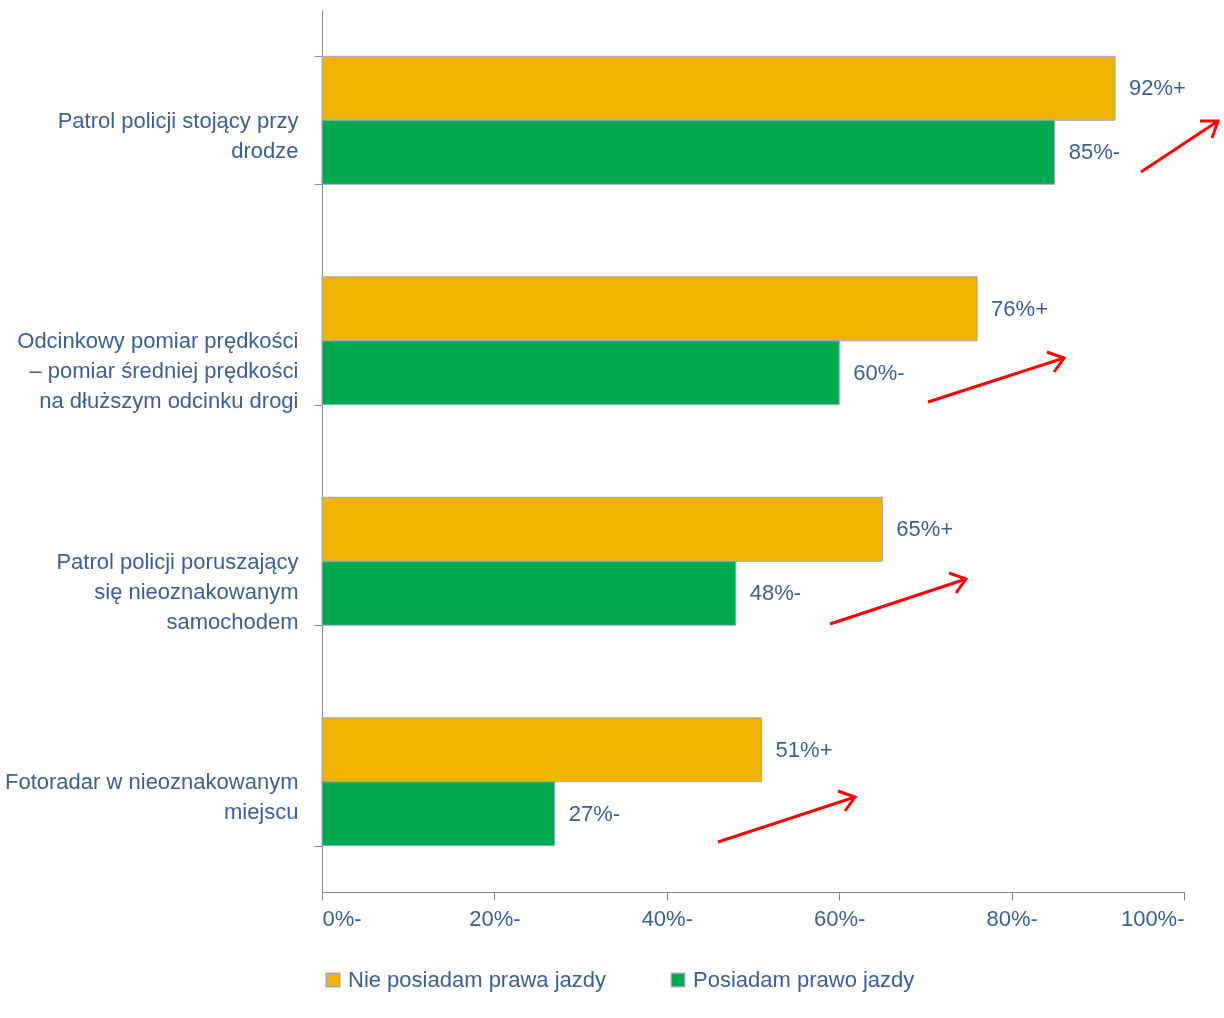 The image size is (1224, 1018). What do you see at coordinates (667, 918) in the screenshot?
I see `x-tick-label: 40%-` at bounding box center [667, 918].